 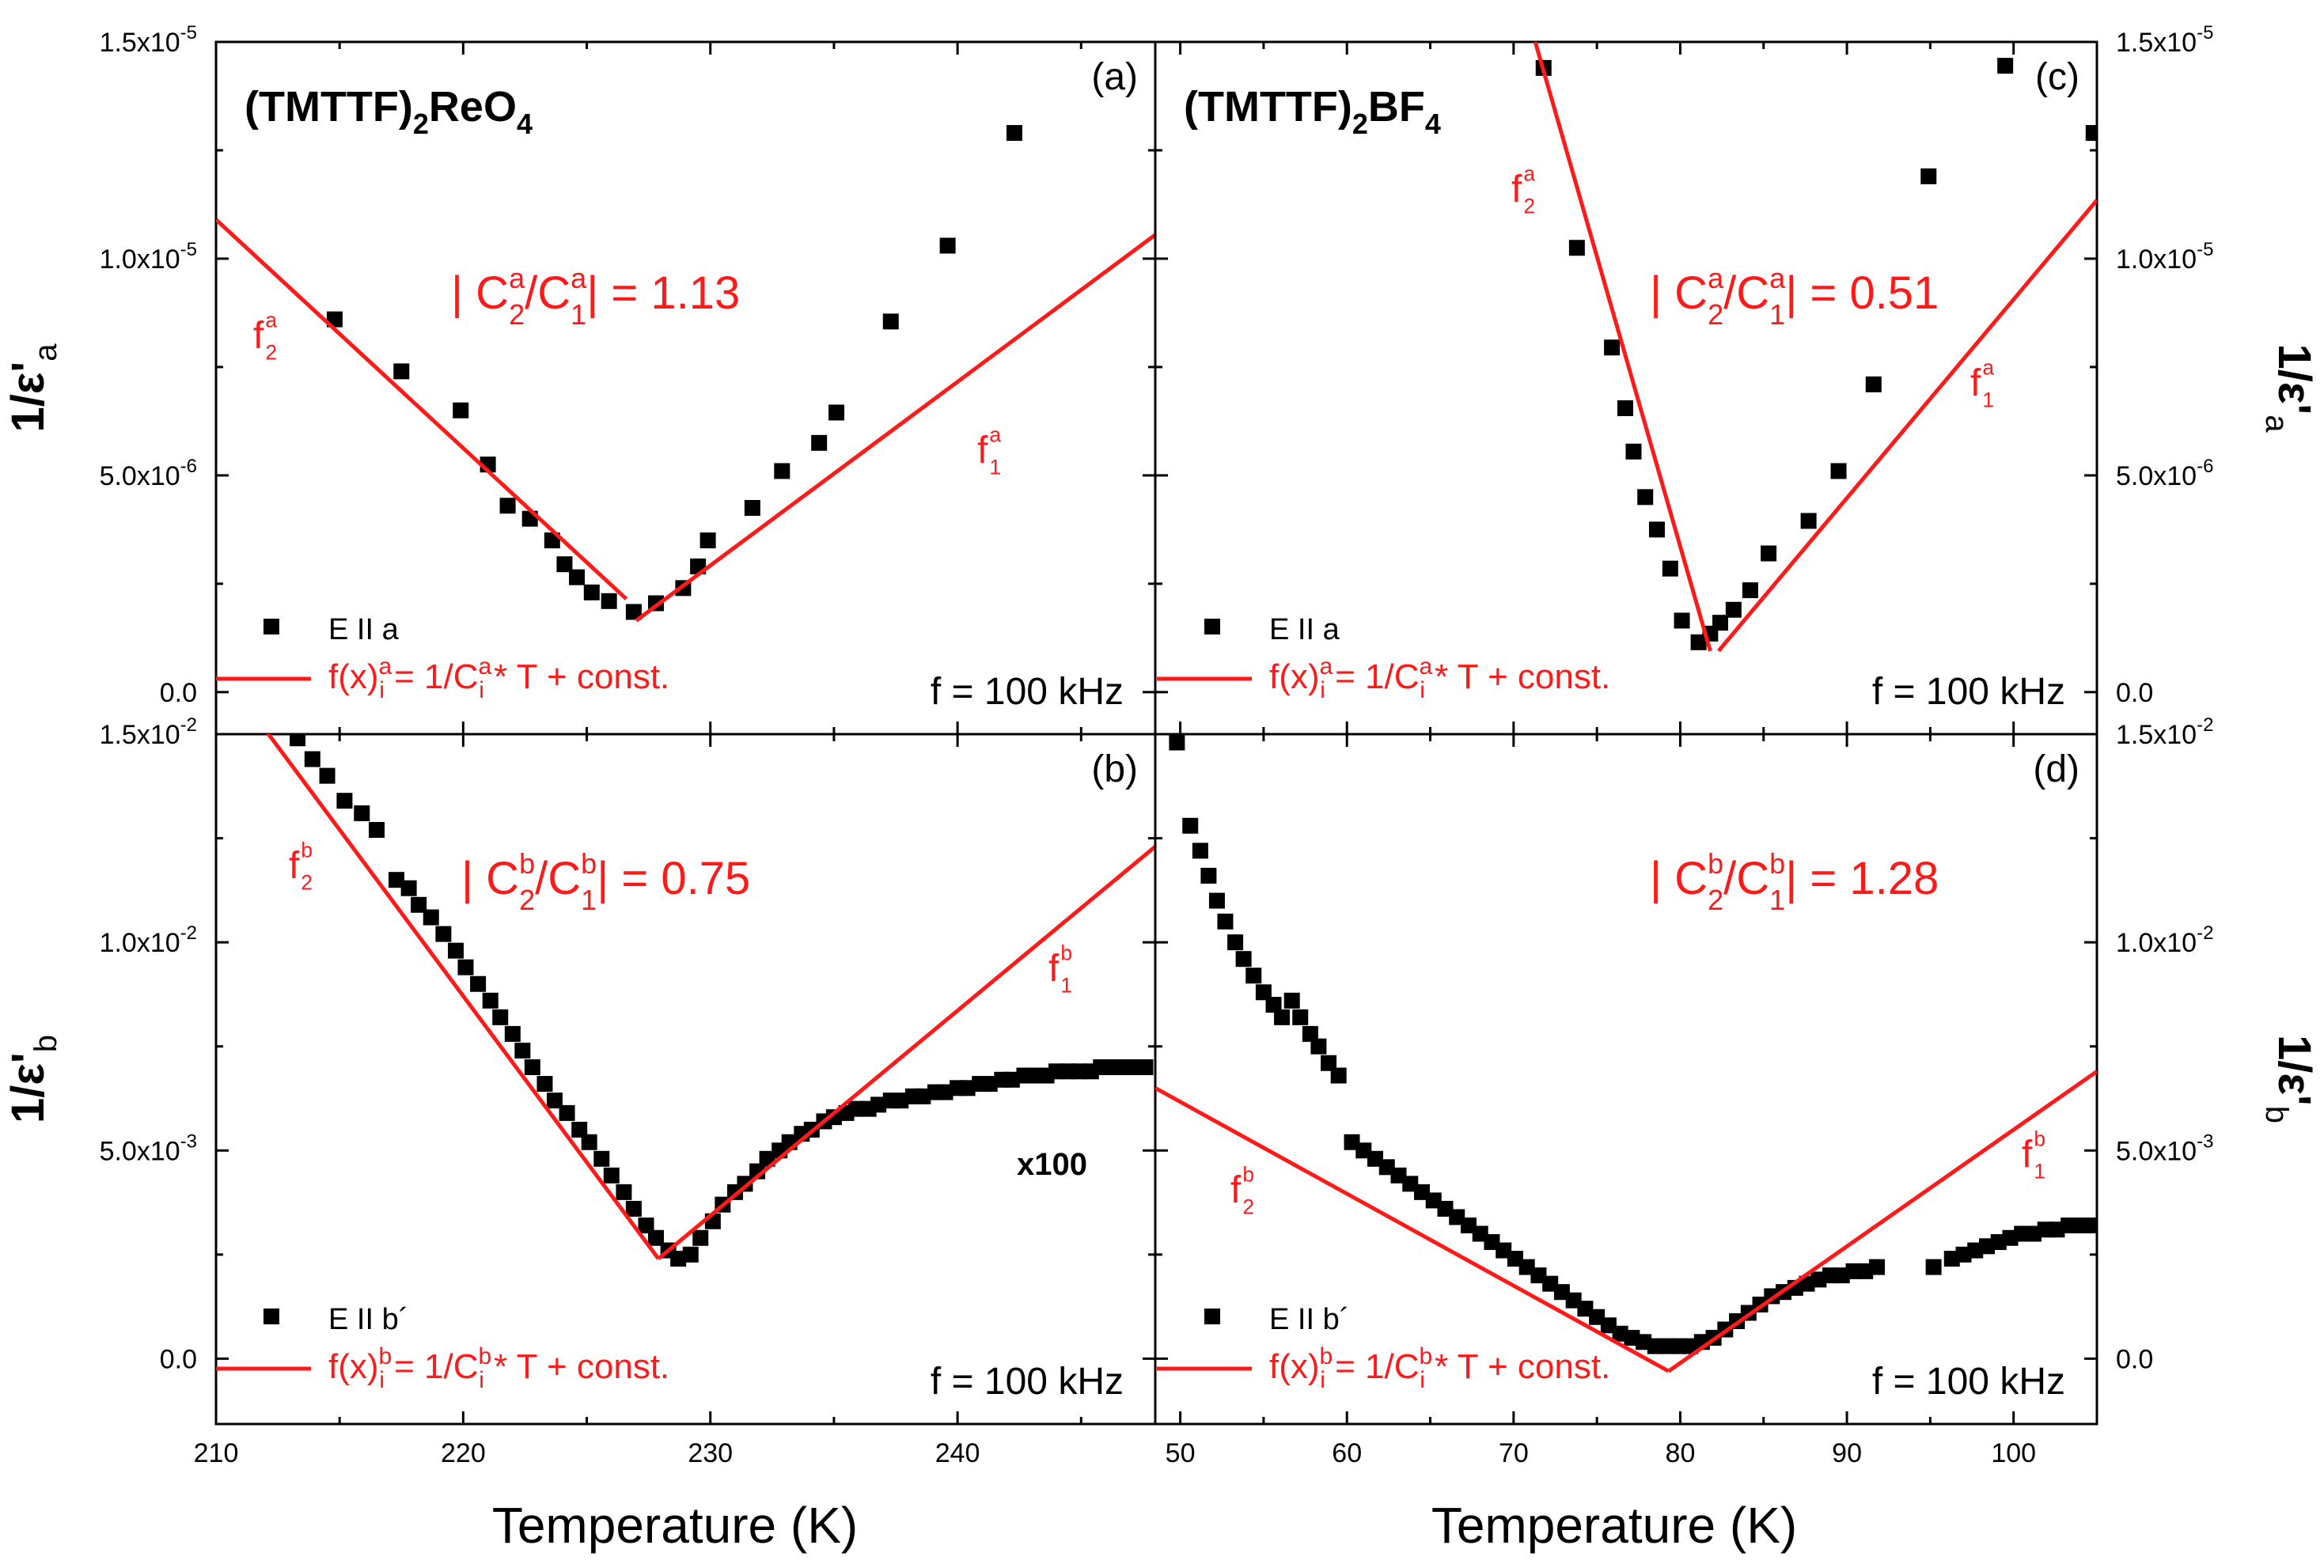 What do you see at coordinates (710, 1000) in the screenshot?
I see `data-layer-b` at bounding box center [710, 1000].